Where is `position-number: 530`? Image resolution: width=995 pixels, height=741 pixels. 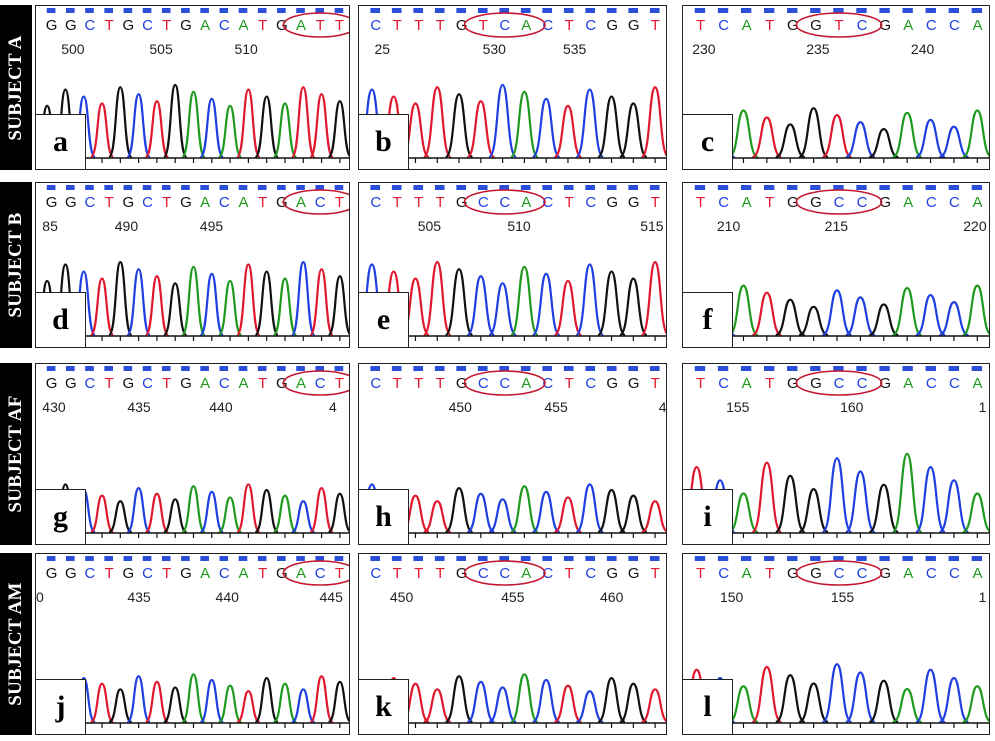
position-number: 530 is located at coordinates (495, 49).